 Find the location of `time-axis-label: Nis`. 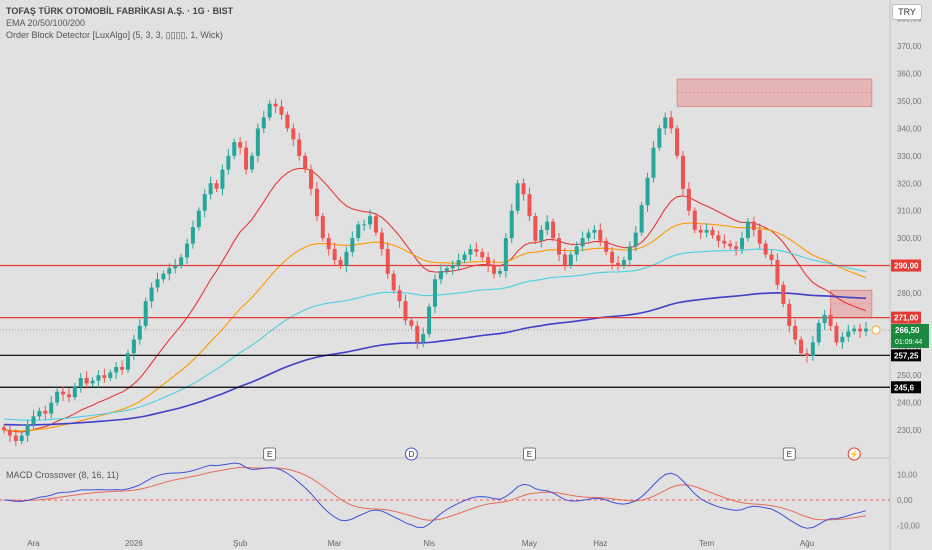

time-axis-label: Nis is located at coordinates (429, 543).